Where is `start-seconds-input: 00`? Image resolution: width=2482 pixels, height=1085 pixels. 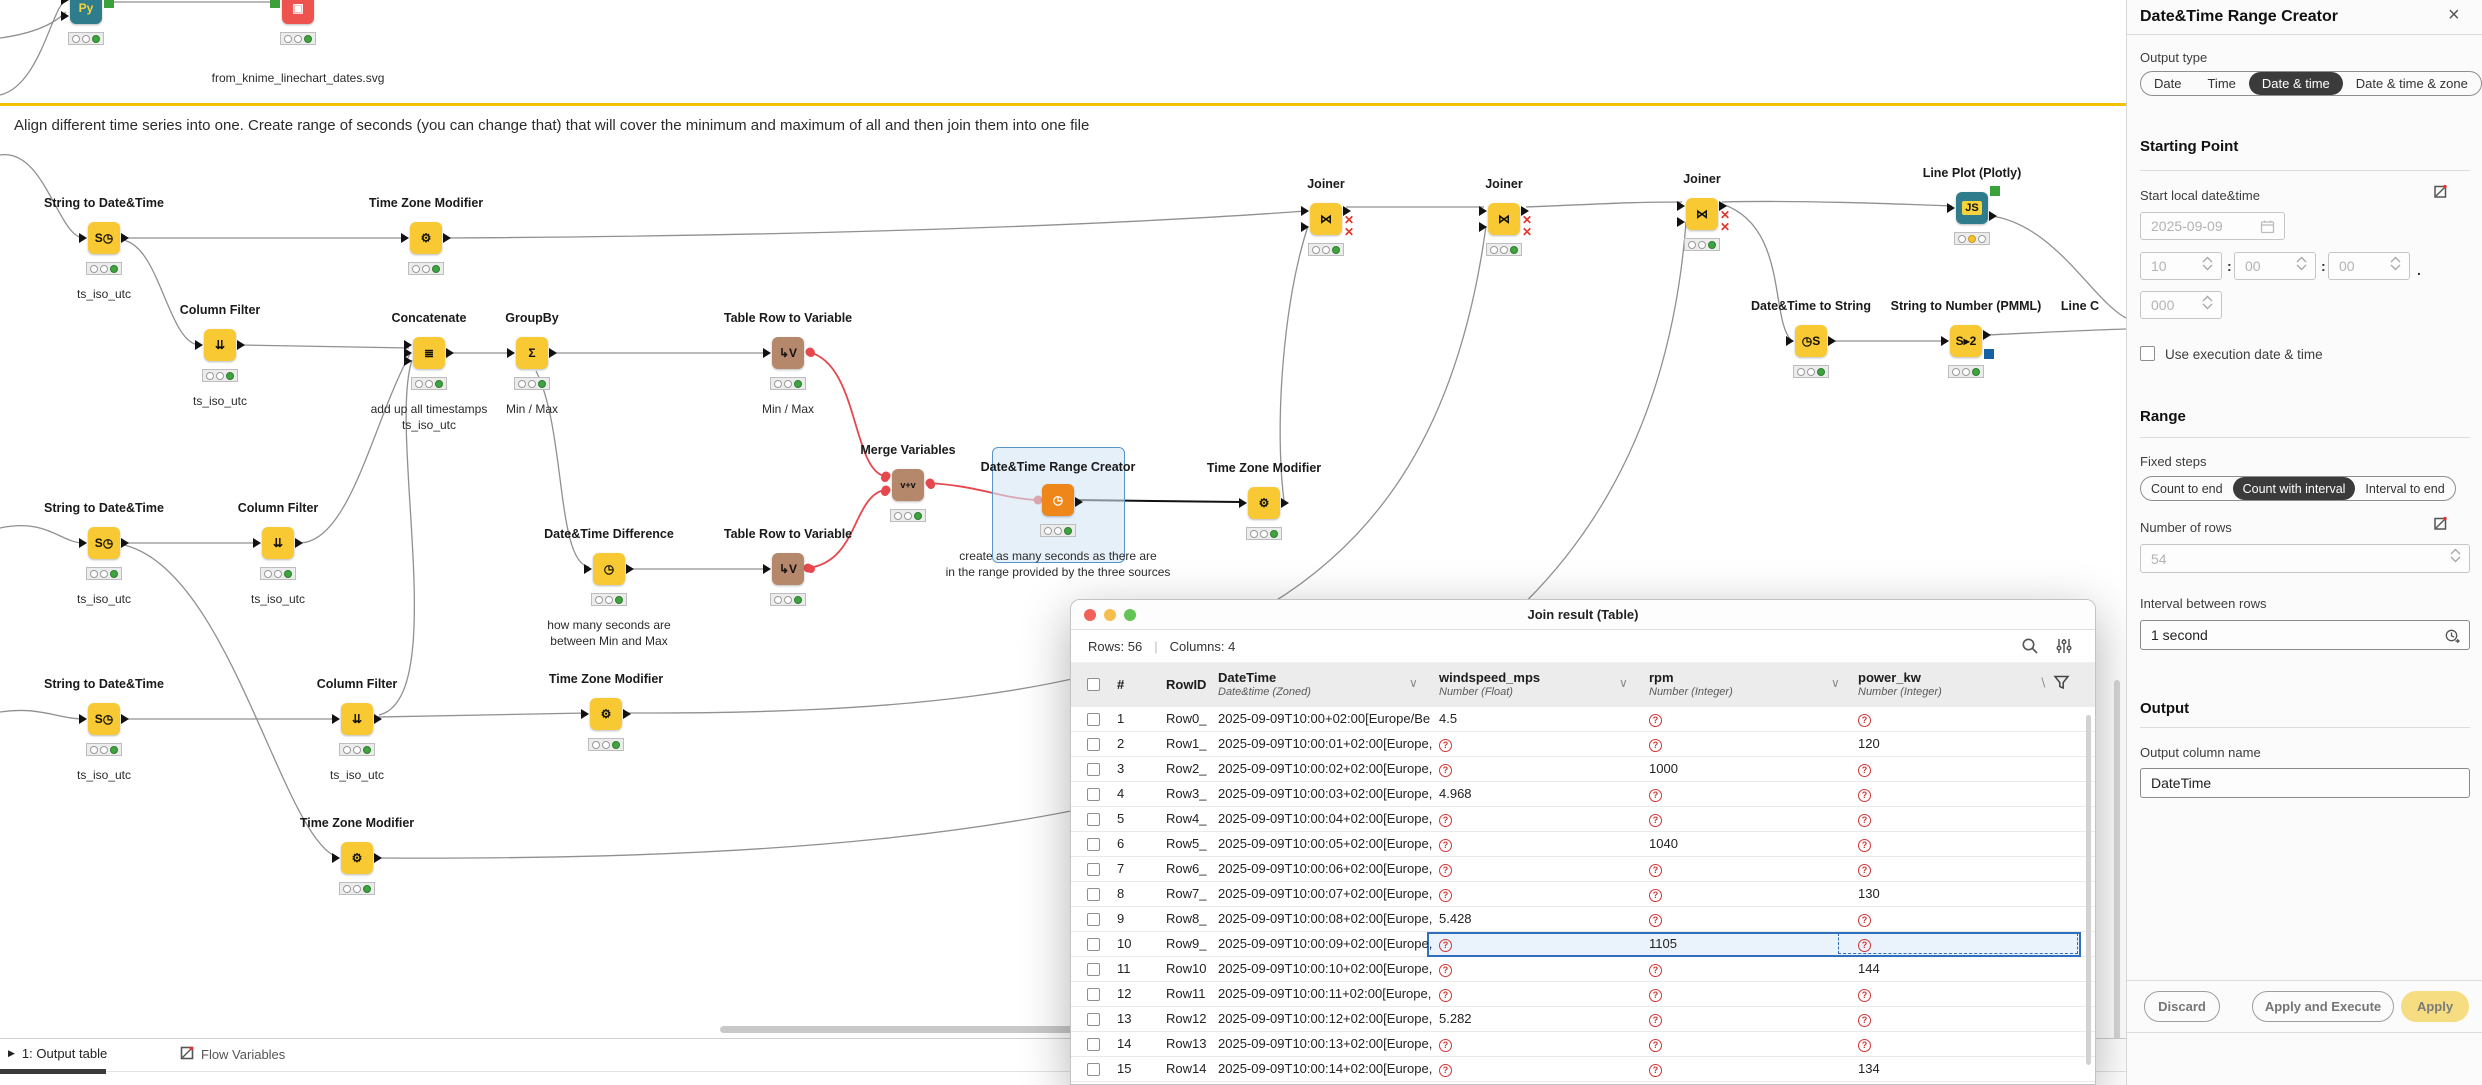 start-seconds-input: 00 is located at coordinates (2369, 266).